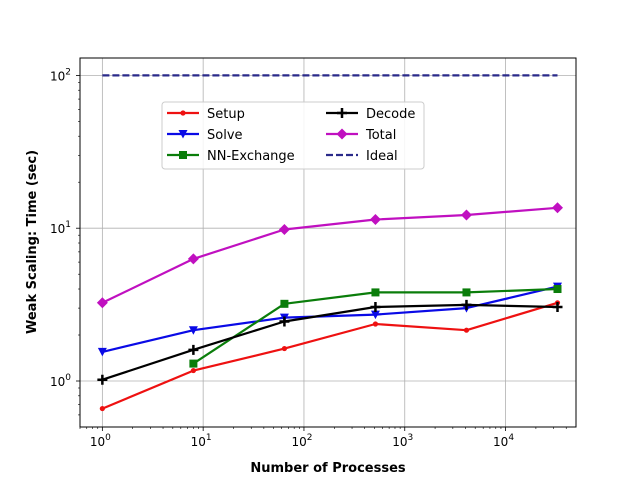 This screenshot has height=480, width=640. Describe the element at coordinates (328, 468) in the screenshot. I see `x-axis-title: Number of Processes` at that location.